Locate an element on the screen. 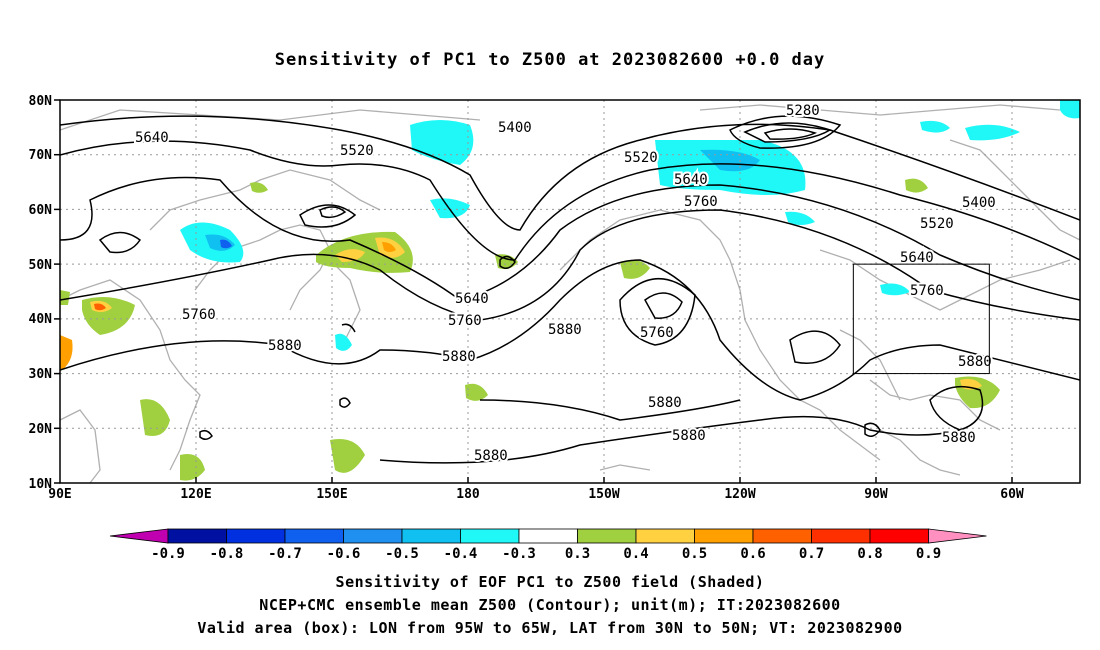 Image resolution: width=1100 pixels, height=650 pixels. colorbar-label: 0.5 is located at coordinates (694, 554).